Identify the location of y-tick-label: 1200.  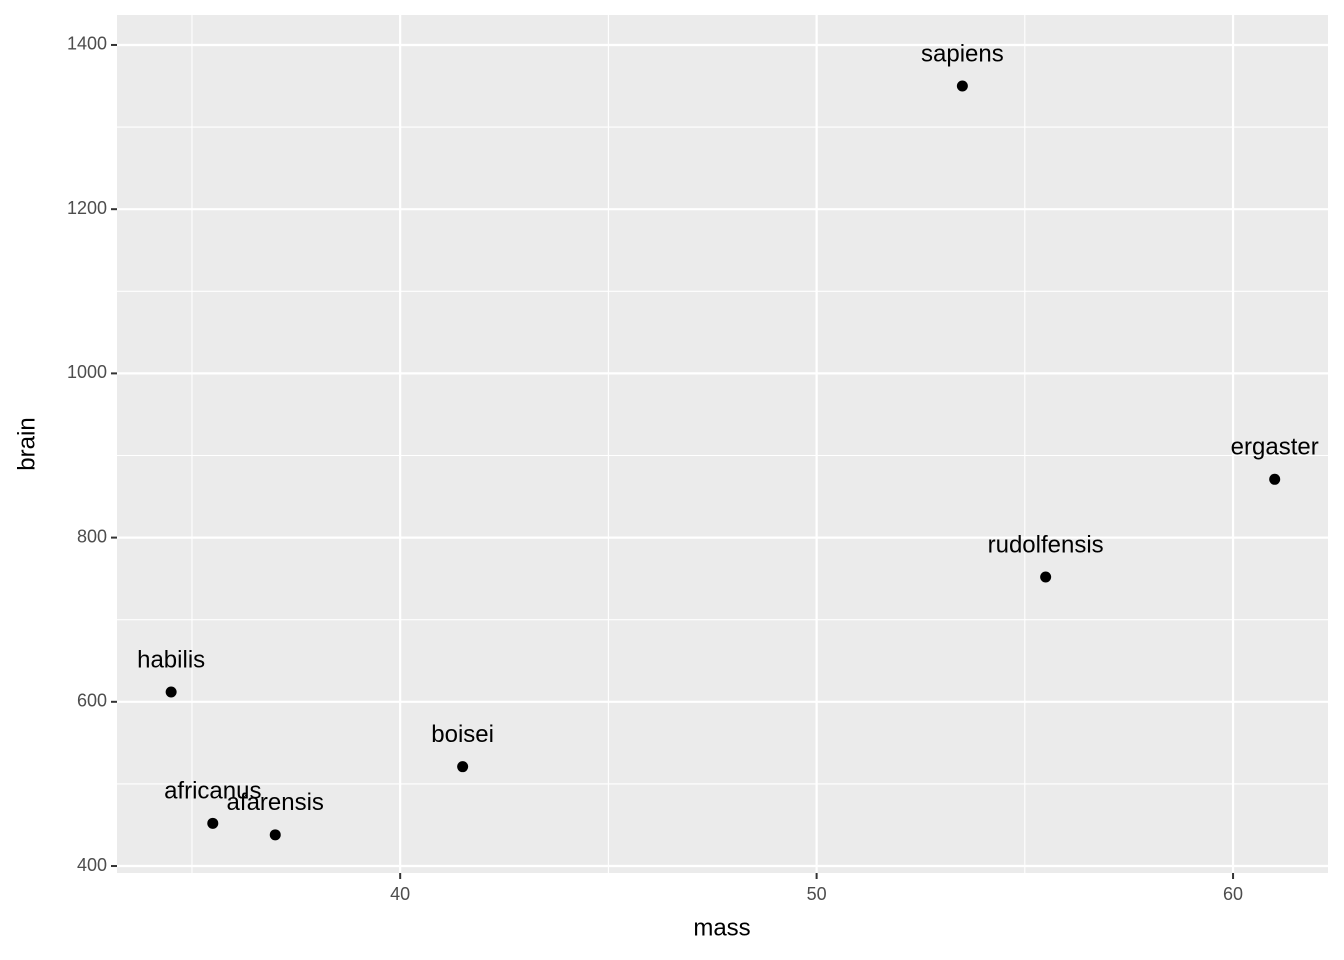
(87, 208).